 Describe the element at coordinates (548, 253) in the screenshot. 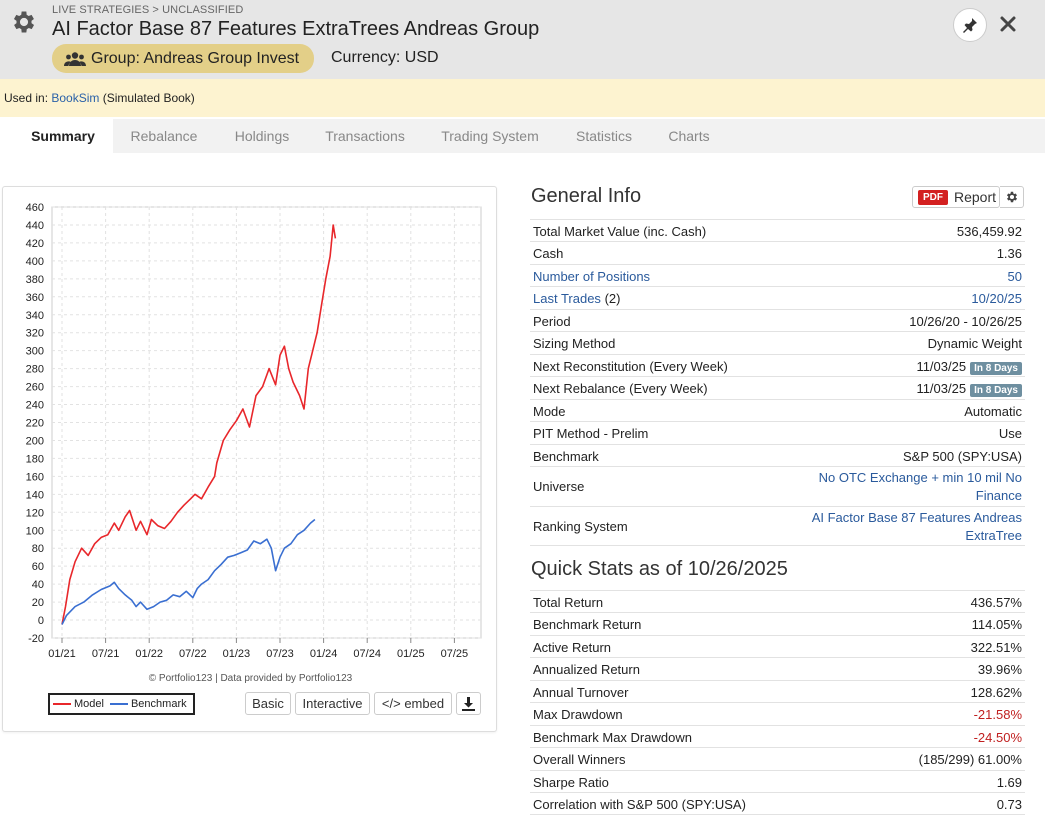

I see `row-label: Cash` at that location.